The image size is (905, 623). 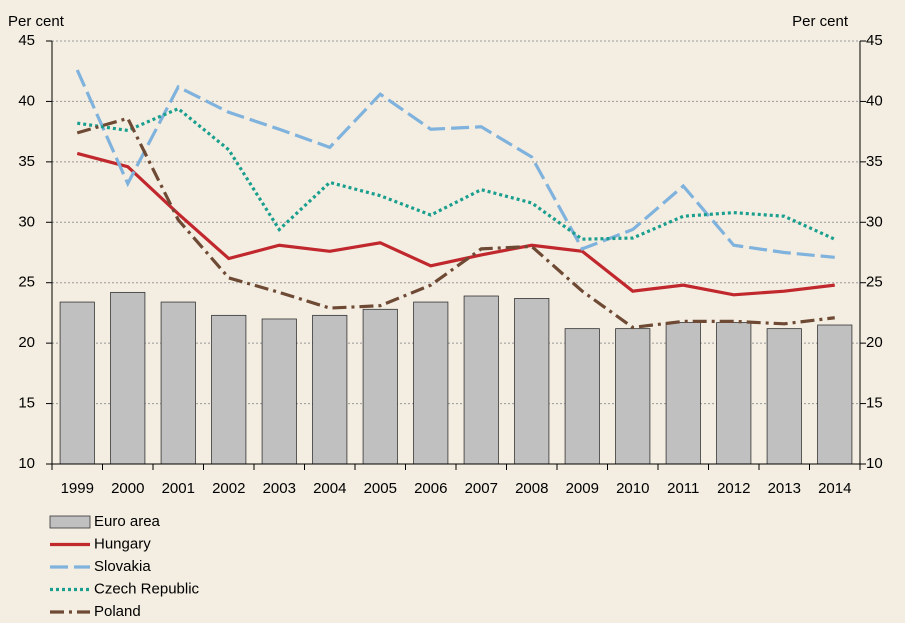 What do you see at coordinates (26, 221) in the screenshot?
I see `y-tick-label: 30` at bounding box center [26, 221].